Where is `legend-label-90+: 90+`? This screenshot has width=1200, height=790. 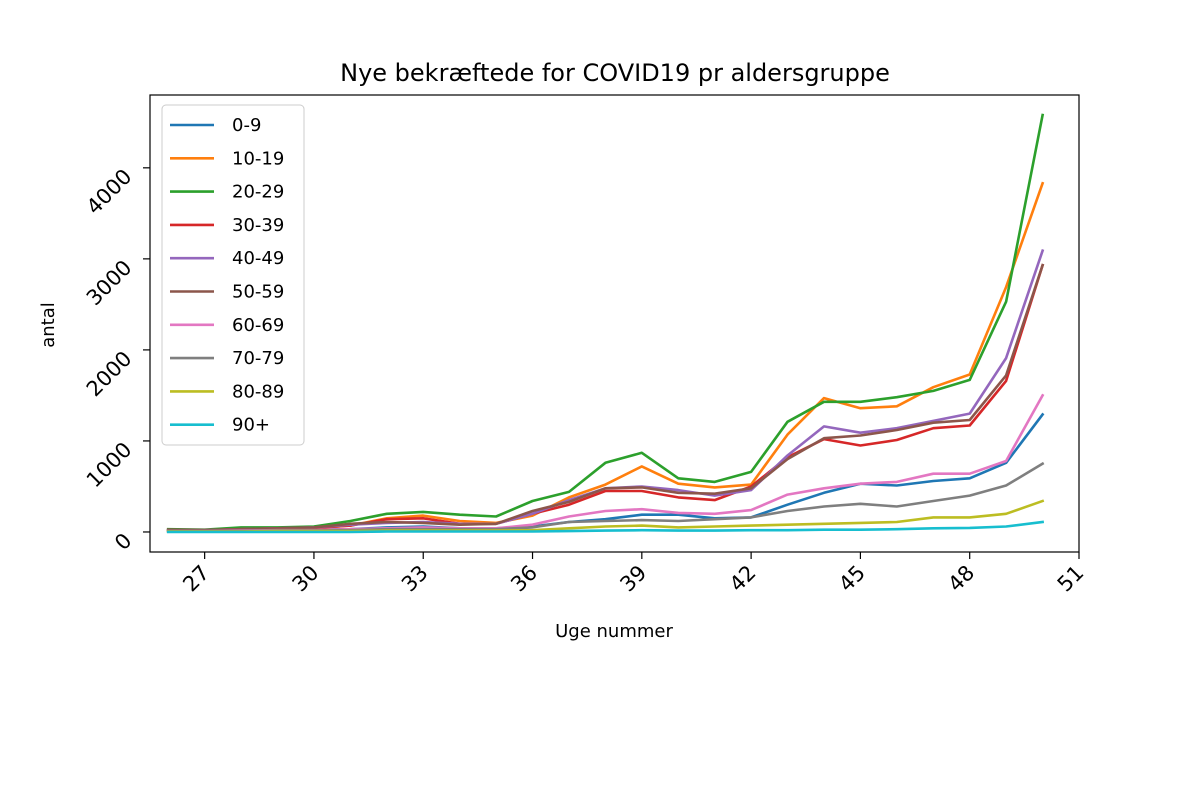
legend-label-90+: 90+ is located at coordinates (251, 425).